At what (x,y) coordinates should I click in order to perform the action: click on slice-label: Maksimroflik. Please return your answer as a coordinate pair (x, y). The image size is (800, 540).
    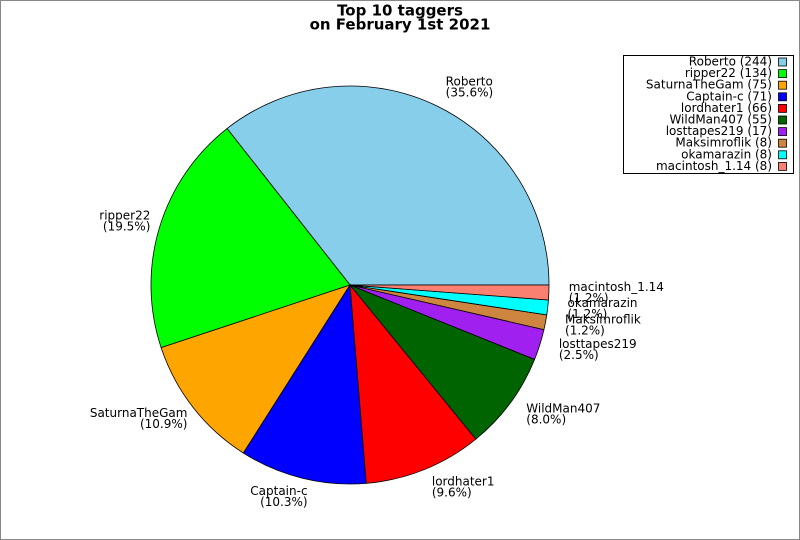
    Looking at the image, I should click on (603, 320).